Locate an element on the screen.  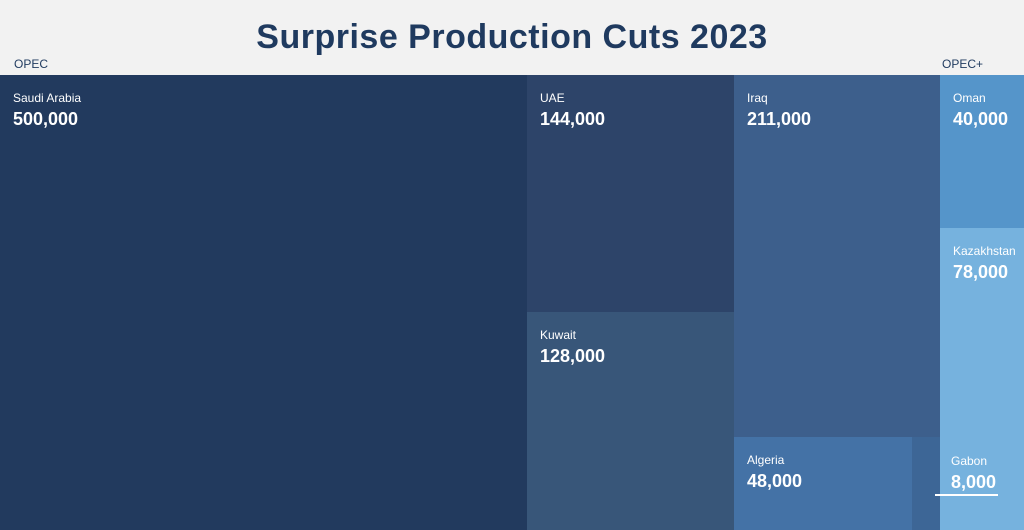
tile-value-iraq: 211,000 is located at coordinates (779, 119).